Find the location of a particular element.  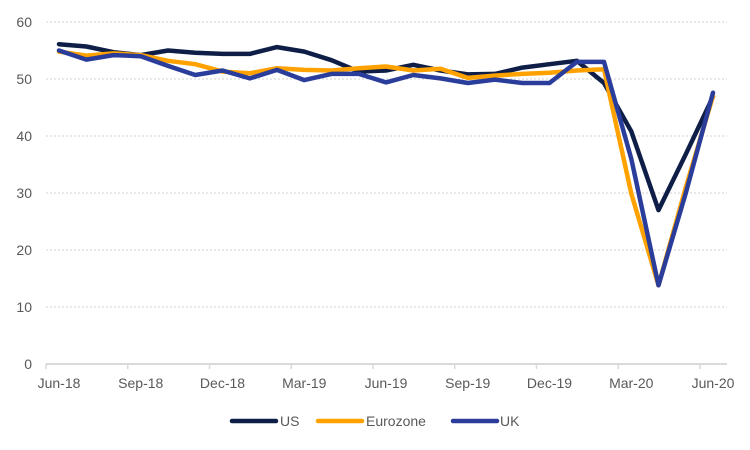

x-tick-label: Mar-20 is located at coordinates (631, 383).